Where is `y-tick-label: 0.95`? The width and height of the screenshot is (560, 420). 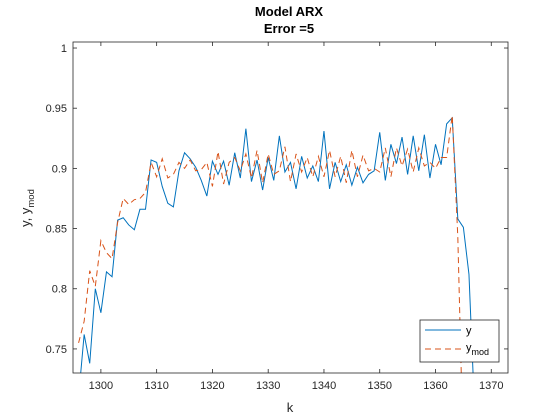
y-tick-label: 0.95 is located at coordinates (56, 109).